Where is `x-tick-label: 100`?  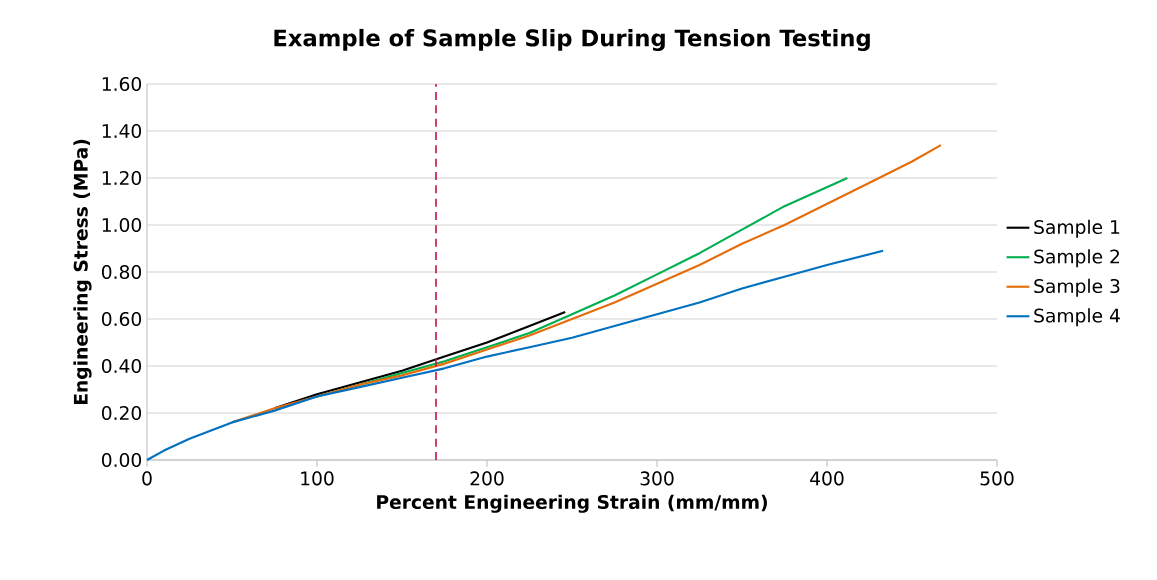 x-tick-label: 100 is located at coordinates (317, 478).